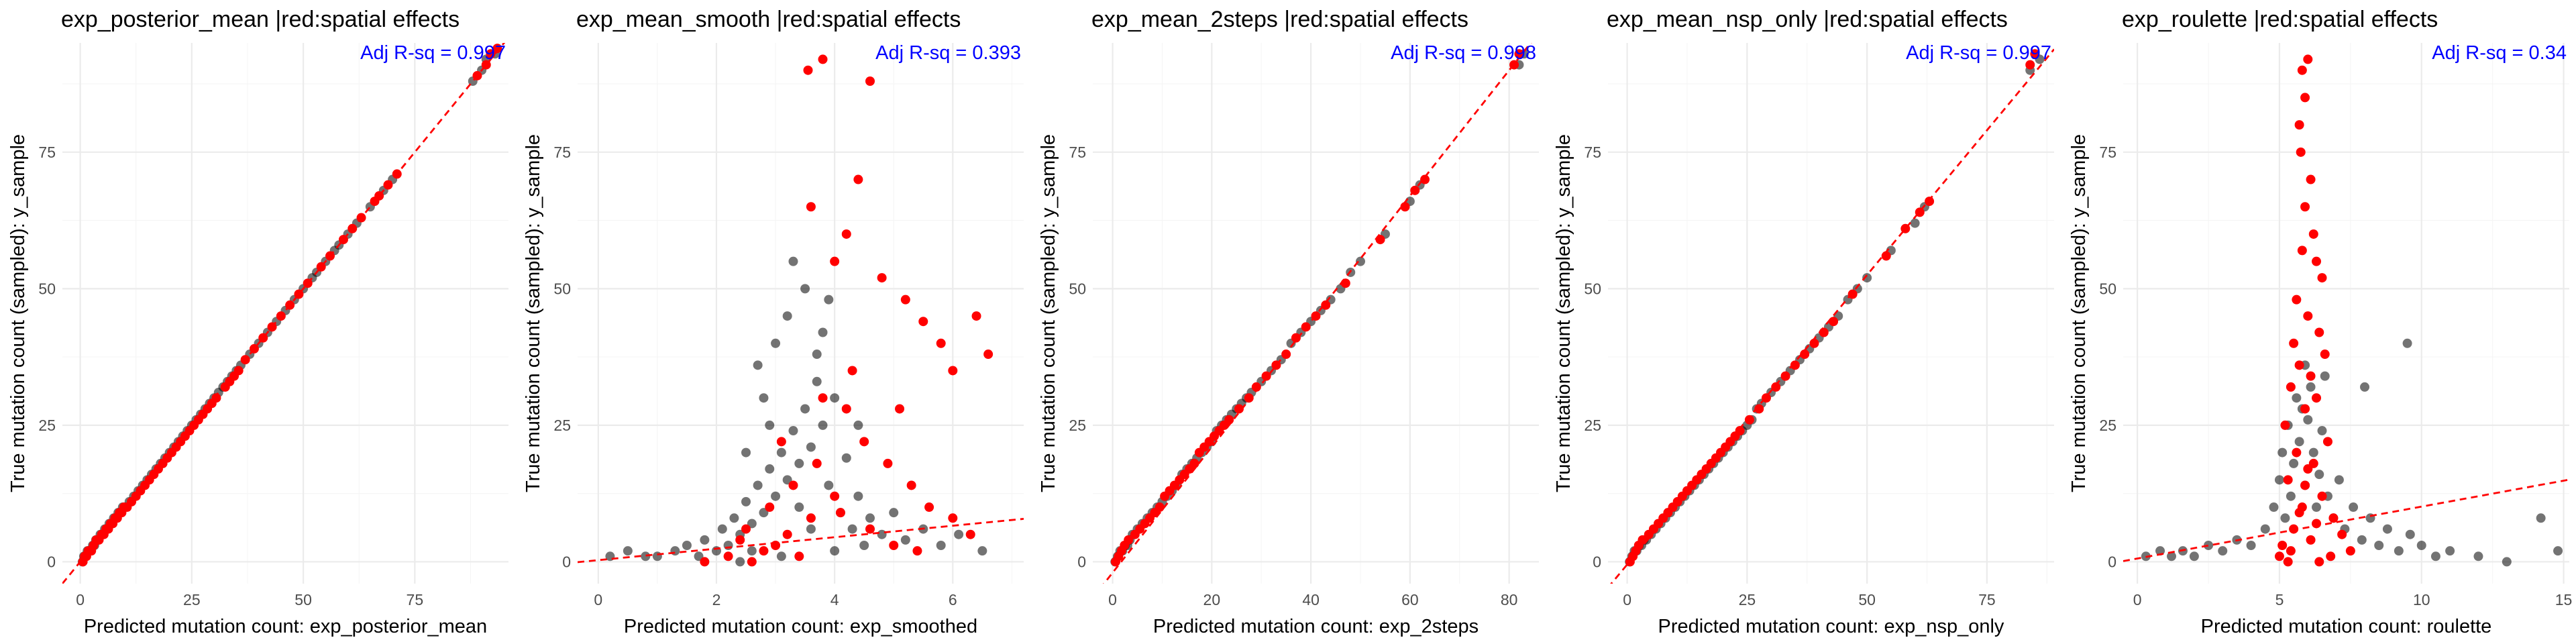 This screenshot has width=2576, height=644. What do you see at coordinates (1509, 599) in the screenshot?
I see `x-tick-label: 80` at bounding box center [1509, 599].